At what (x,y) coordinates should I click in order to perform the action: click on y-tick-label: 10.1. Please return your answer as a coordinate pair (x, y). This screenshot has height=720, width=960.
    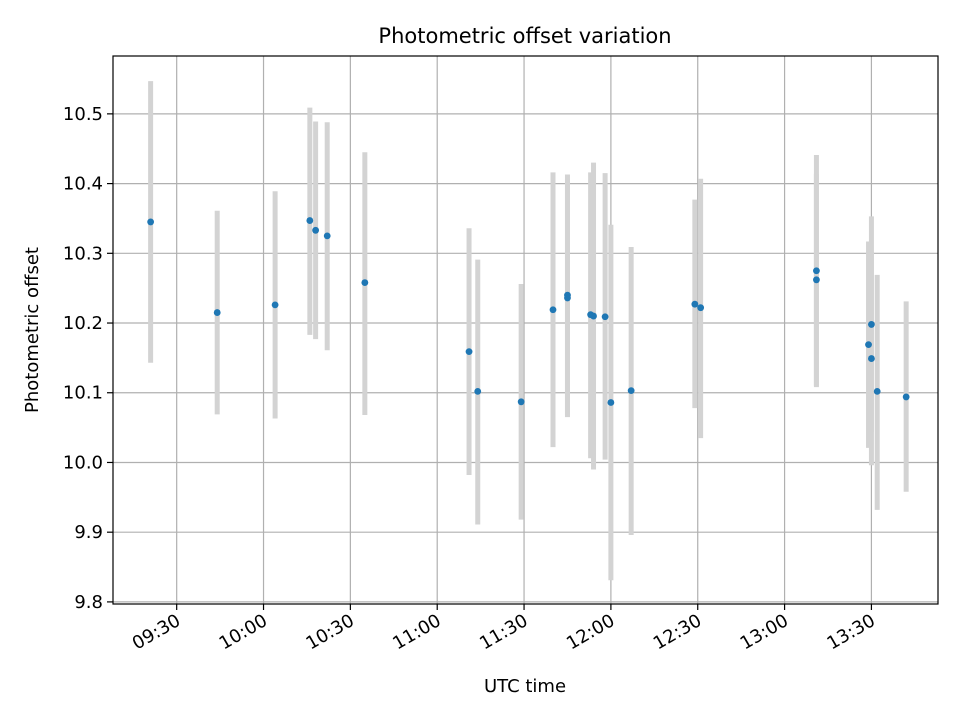
    Looking at the image, I should click on (83, 393).